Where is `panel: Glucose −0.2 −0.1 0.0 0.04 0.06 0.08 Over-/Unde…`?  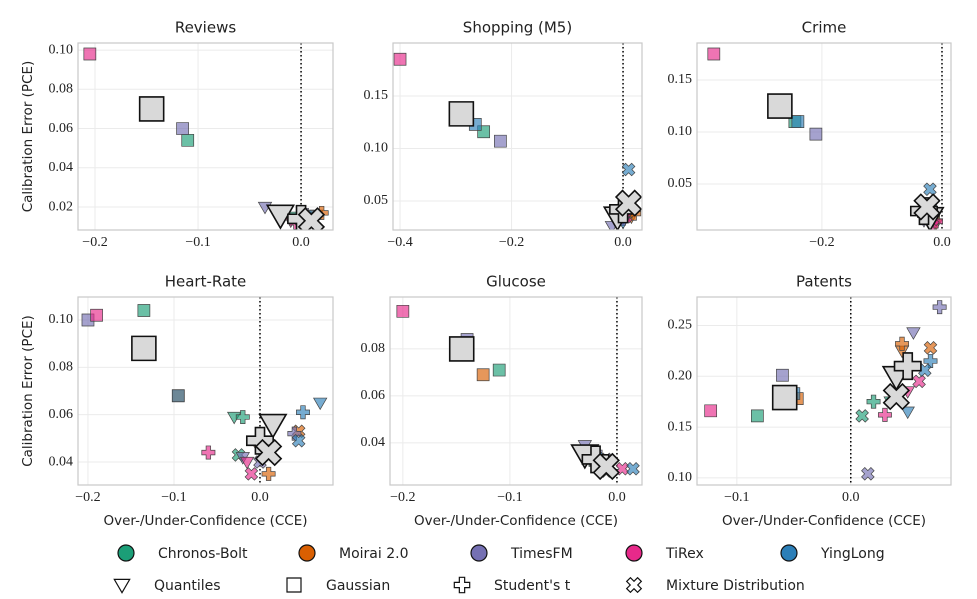 panel: Glucose −0.2 −0.1 0.0 0.04 0.06 0.08 Over-/Unde… is located at coordinates (502, 401).